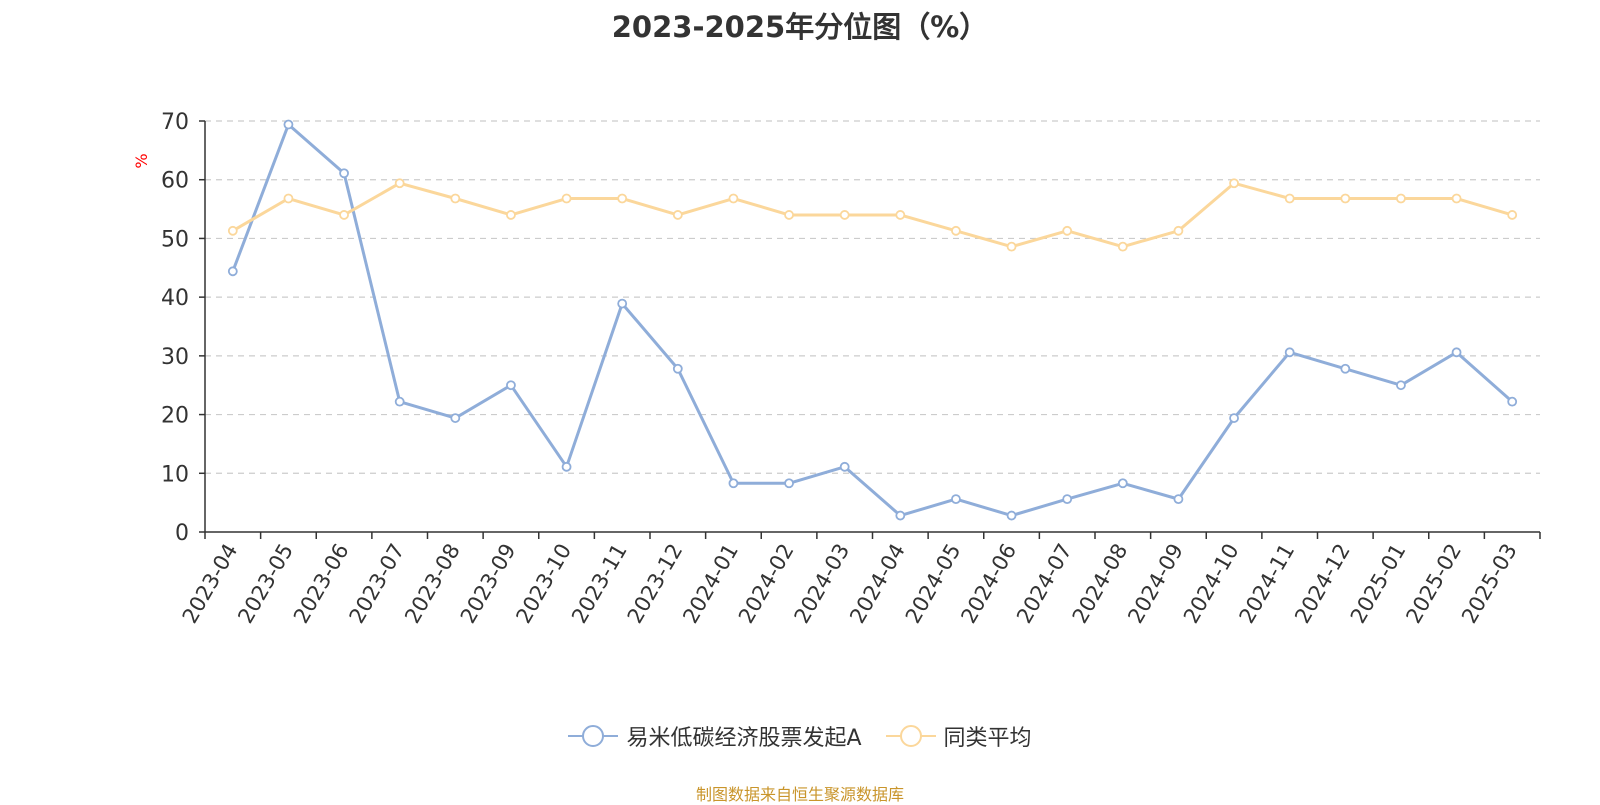 The image size is (1600, 805). Describe the element at coordinates (183, 328) in the screenshot. I see `y-axis-ticks: 0 10 20 30 40 50 60 70` at that location.